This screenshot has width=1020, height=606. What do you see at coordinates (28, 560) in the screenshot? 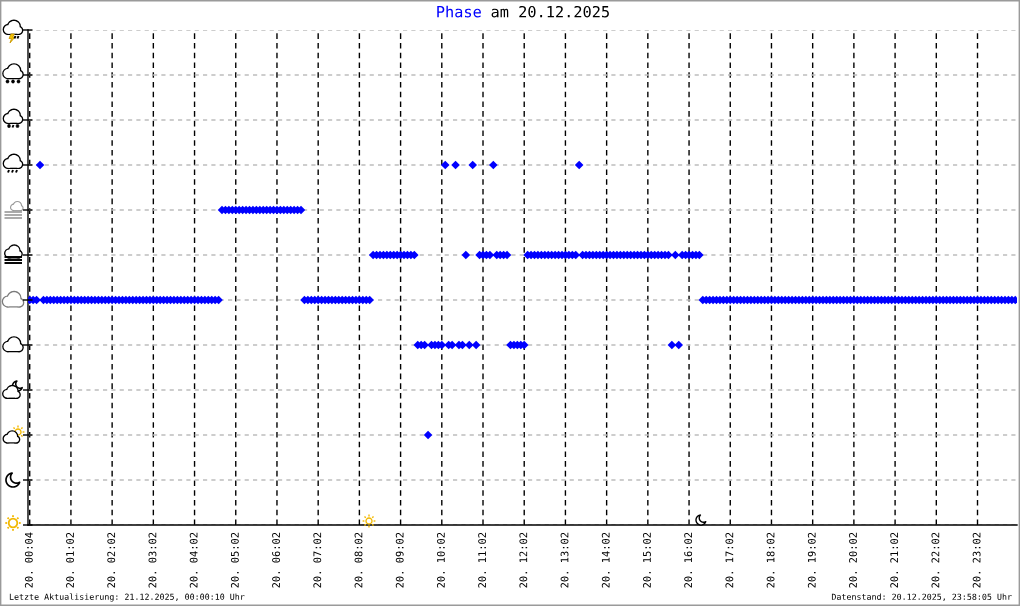
I see `x-tick-label: 20. 00:04` at bounding box center [28, 560].